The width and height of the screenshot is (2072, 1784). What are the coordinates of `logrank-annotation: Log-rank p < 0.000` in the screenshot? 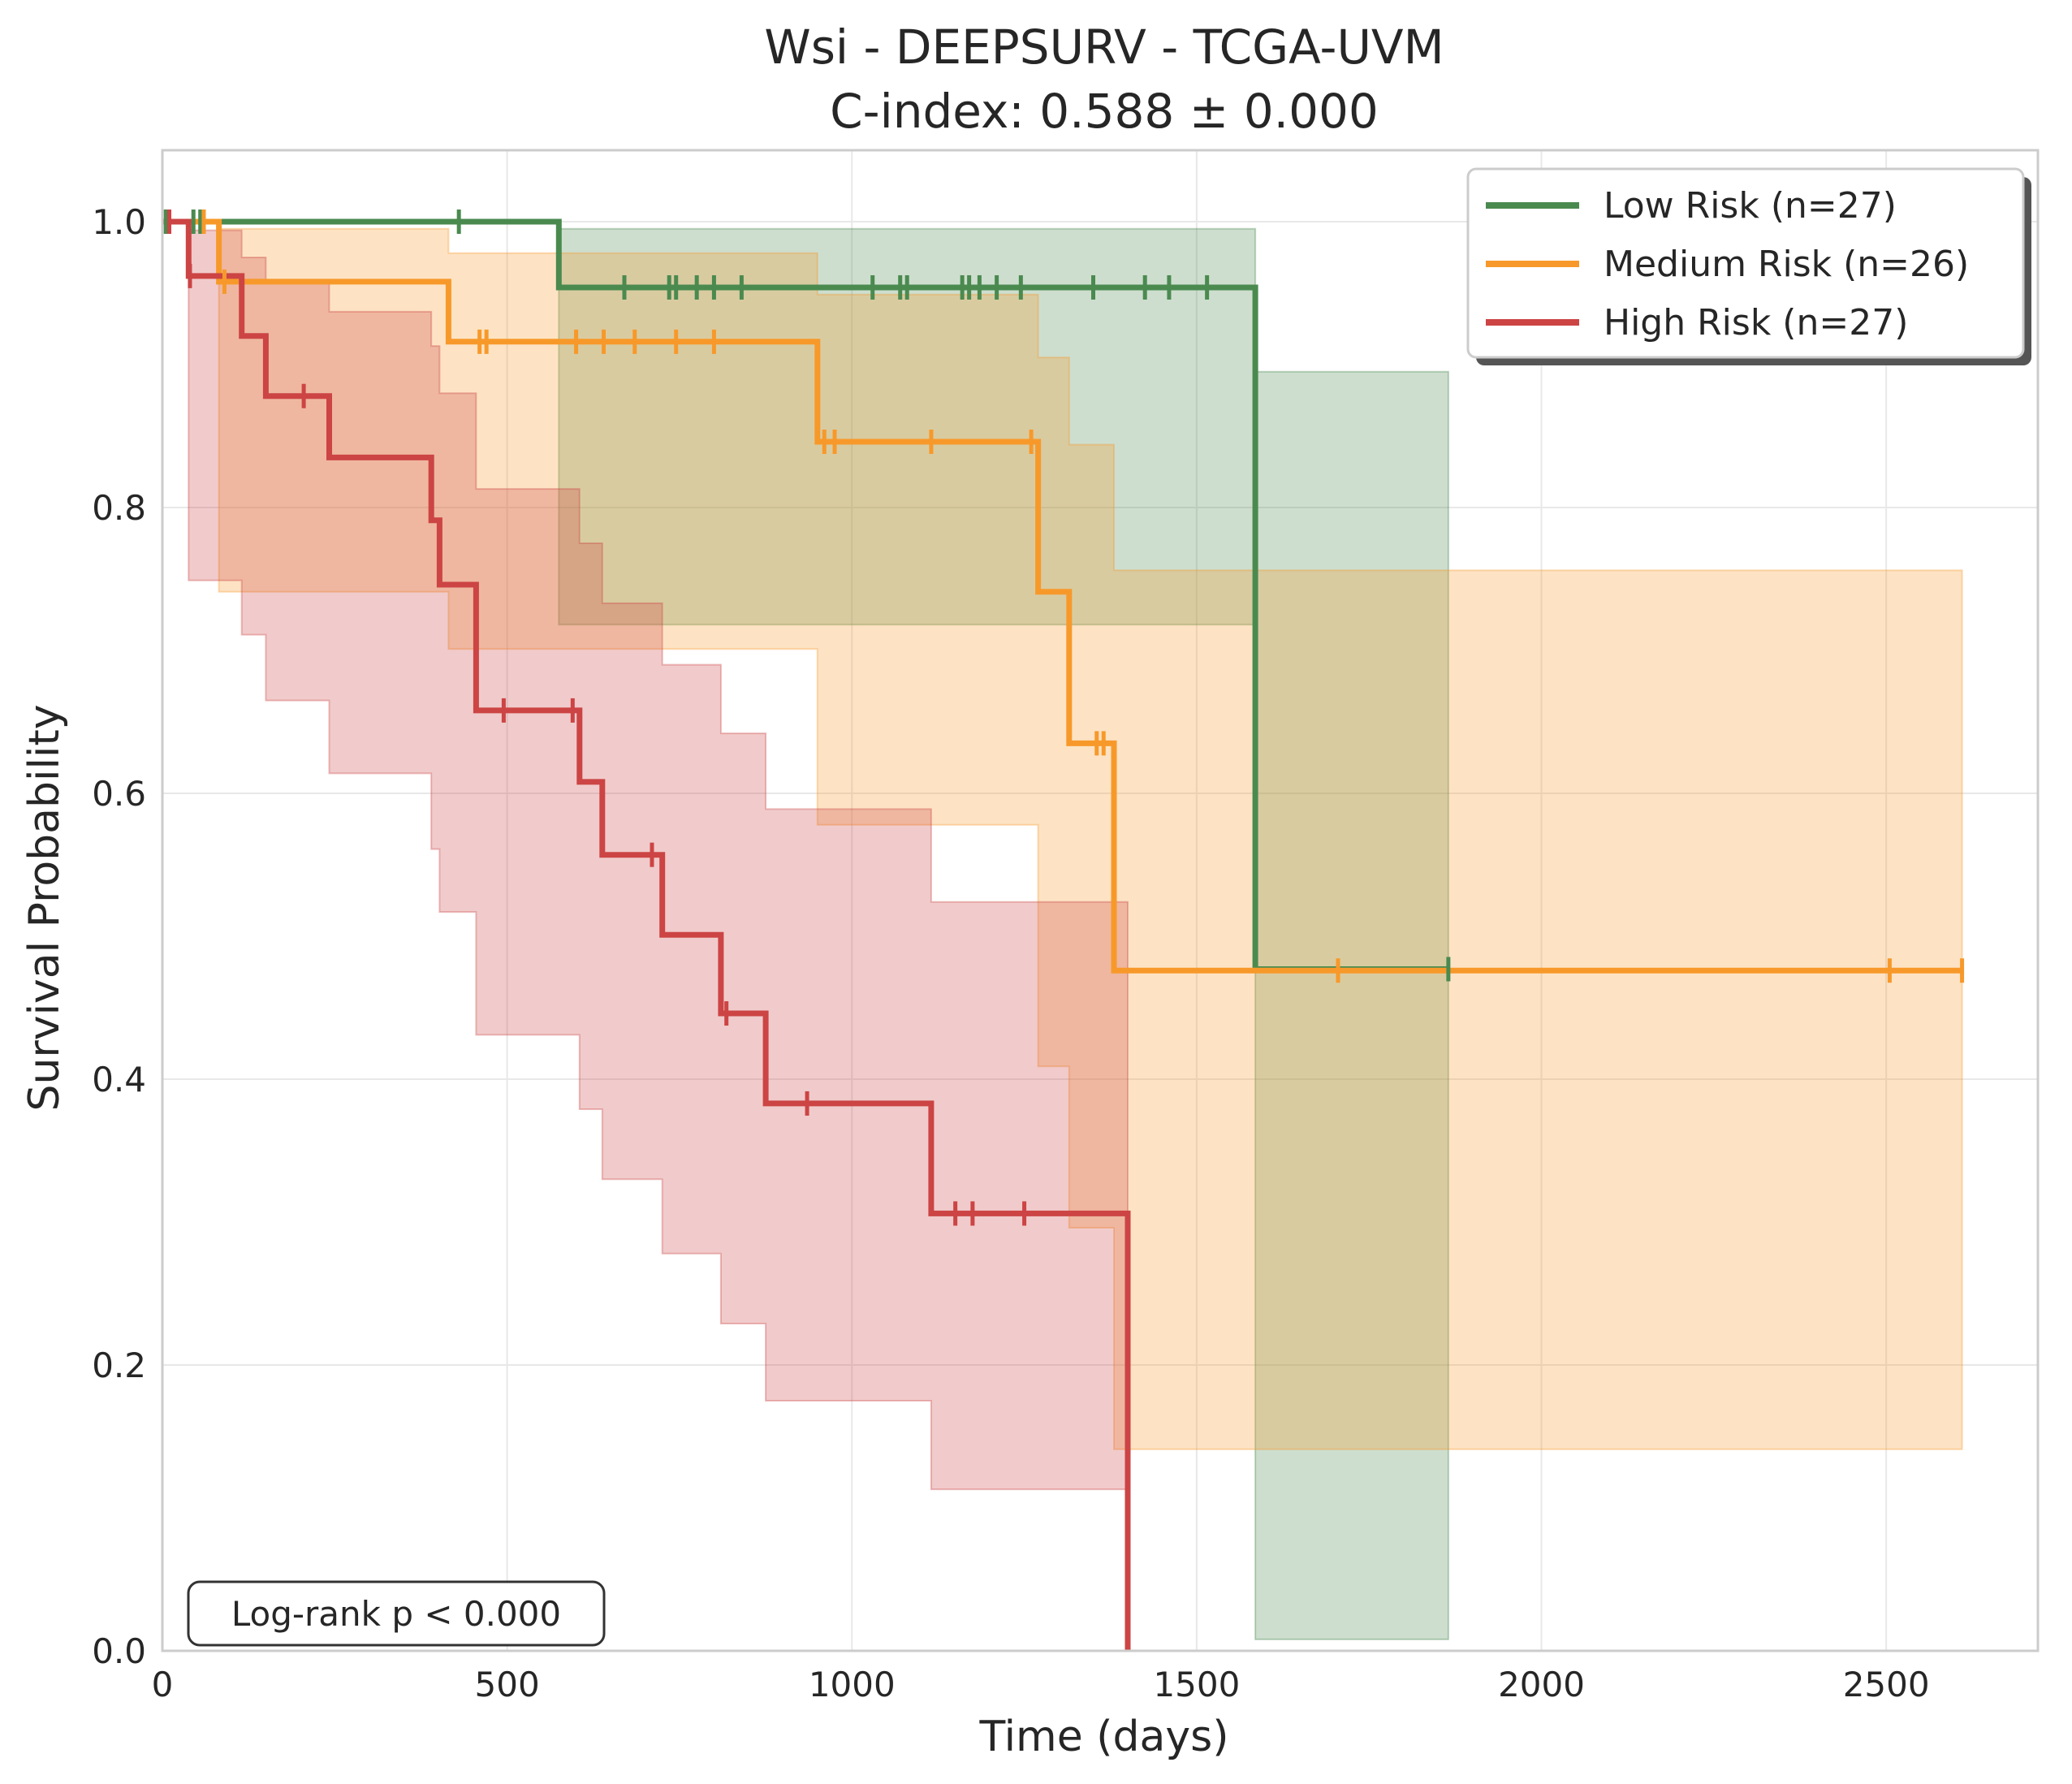 It's located at (396, 1613).